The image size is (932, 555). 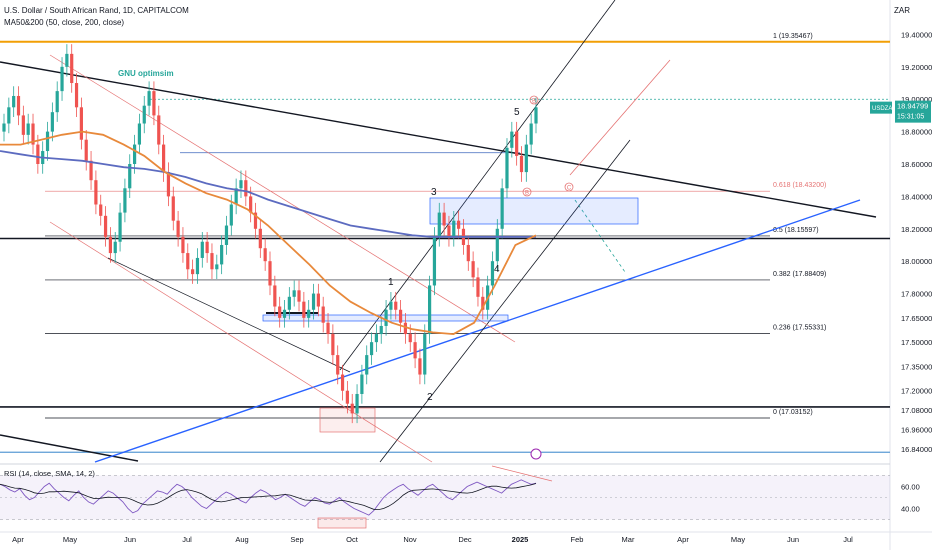 What do you see at coordinates (49, 473) in the screenshot?
I see `rsi-label: RSI (14, close, SMA, 14, 2)` at bounding box center [49, 473].